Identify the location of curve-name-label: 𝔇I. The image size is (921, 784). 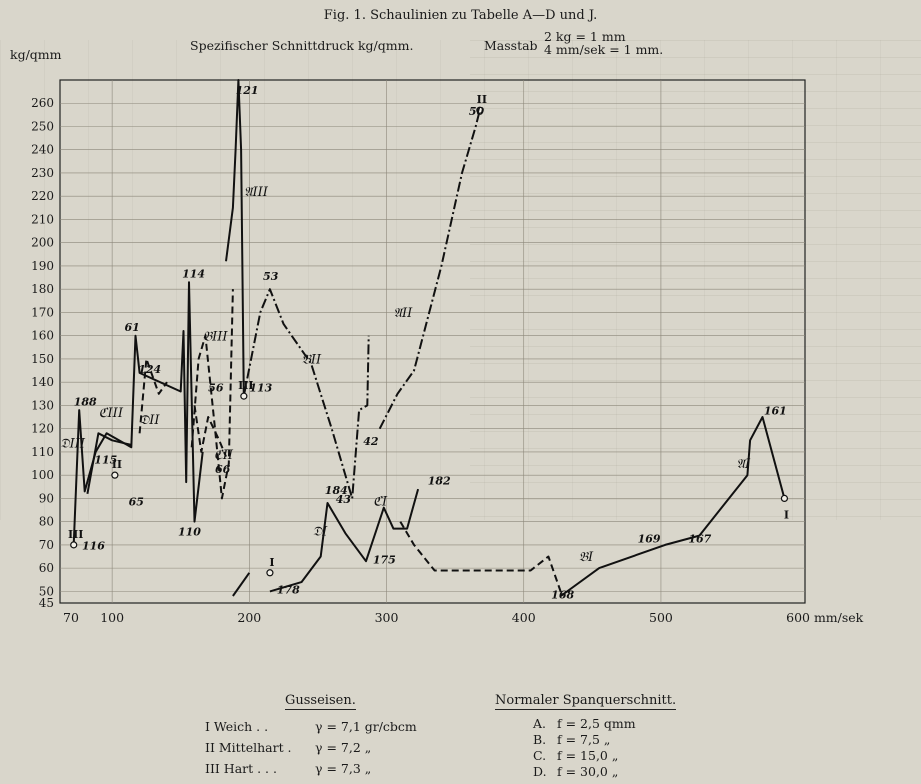
(320, 532).